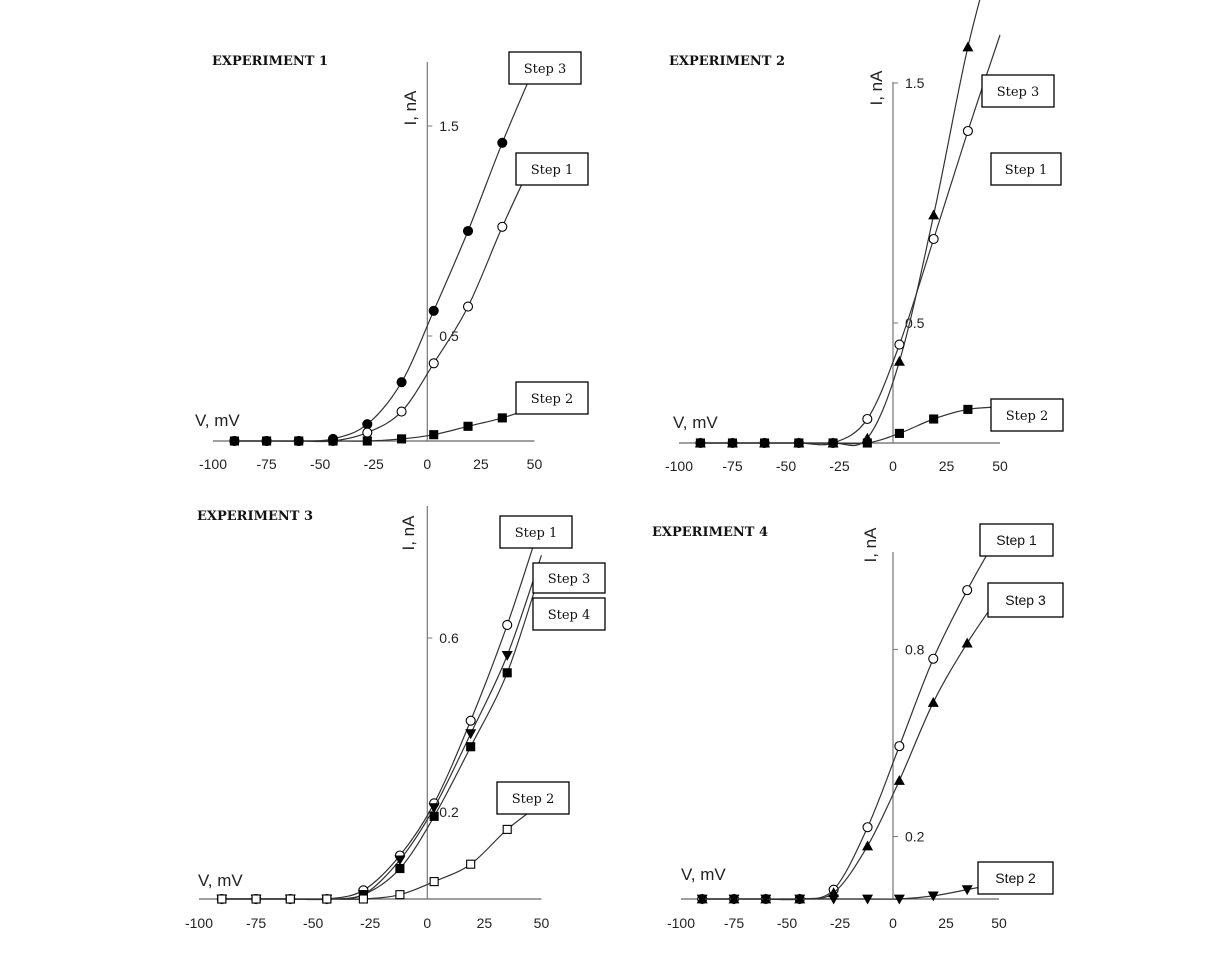  I want to click on y-tick-label: 0.5, so click(449, 336).